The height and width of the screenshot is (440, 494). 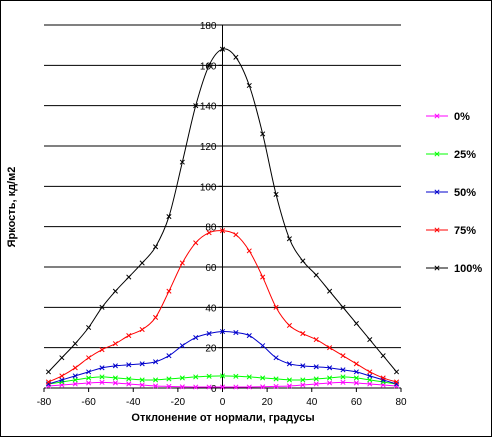 What do you see at coordinates (468, 269) in the screenshot?
I see `legend-label: 100%` at bounding box center [468, 269].